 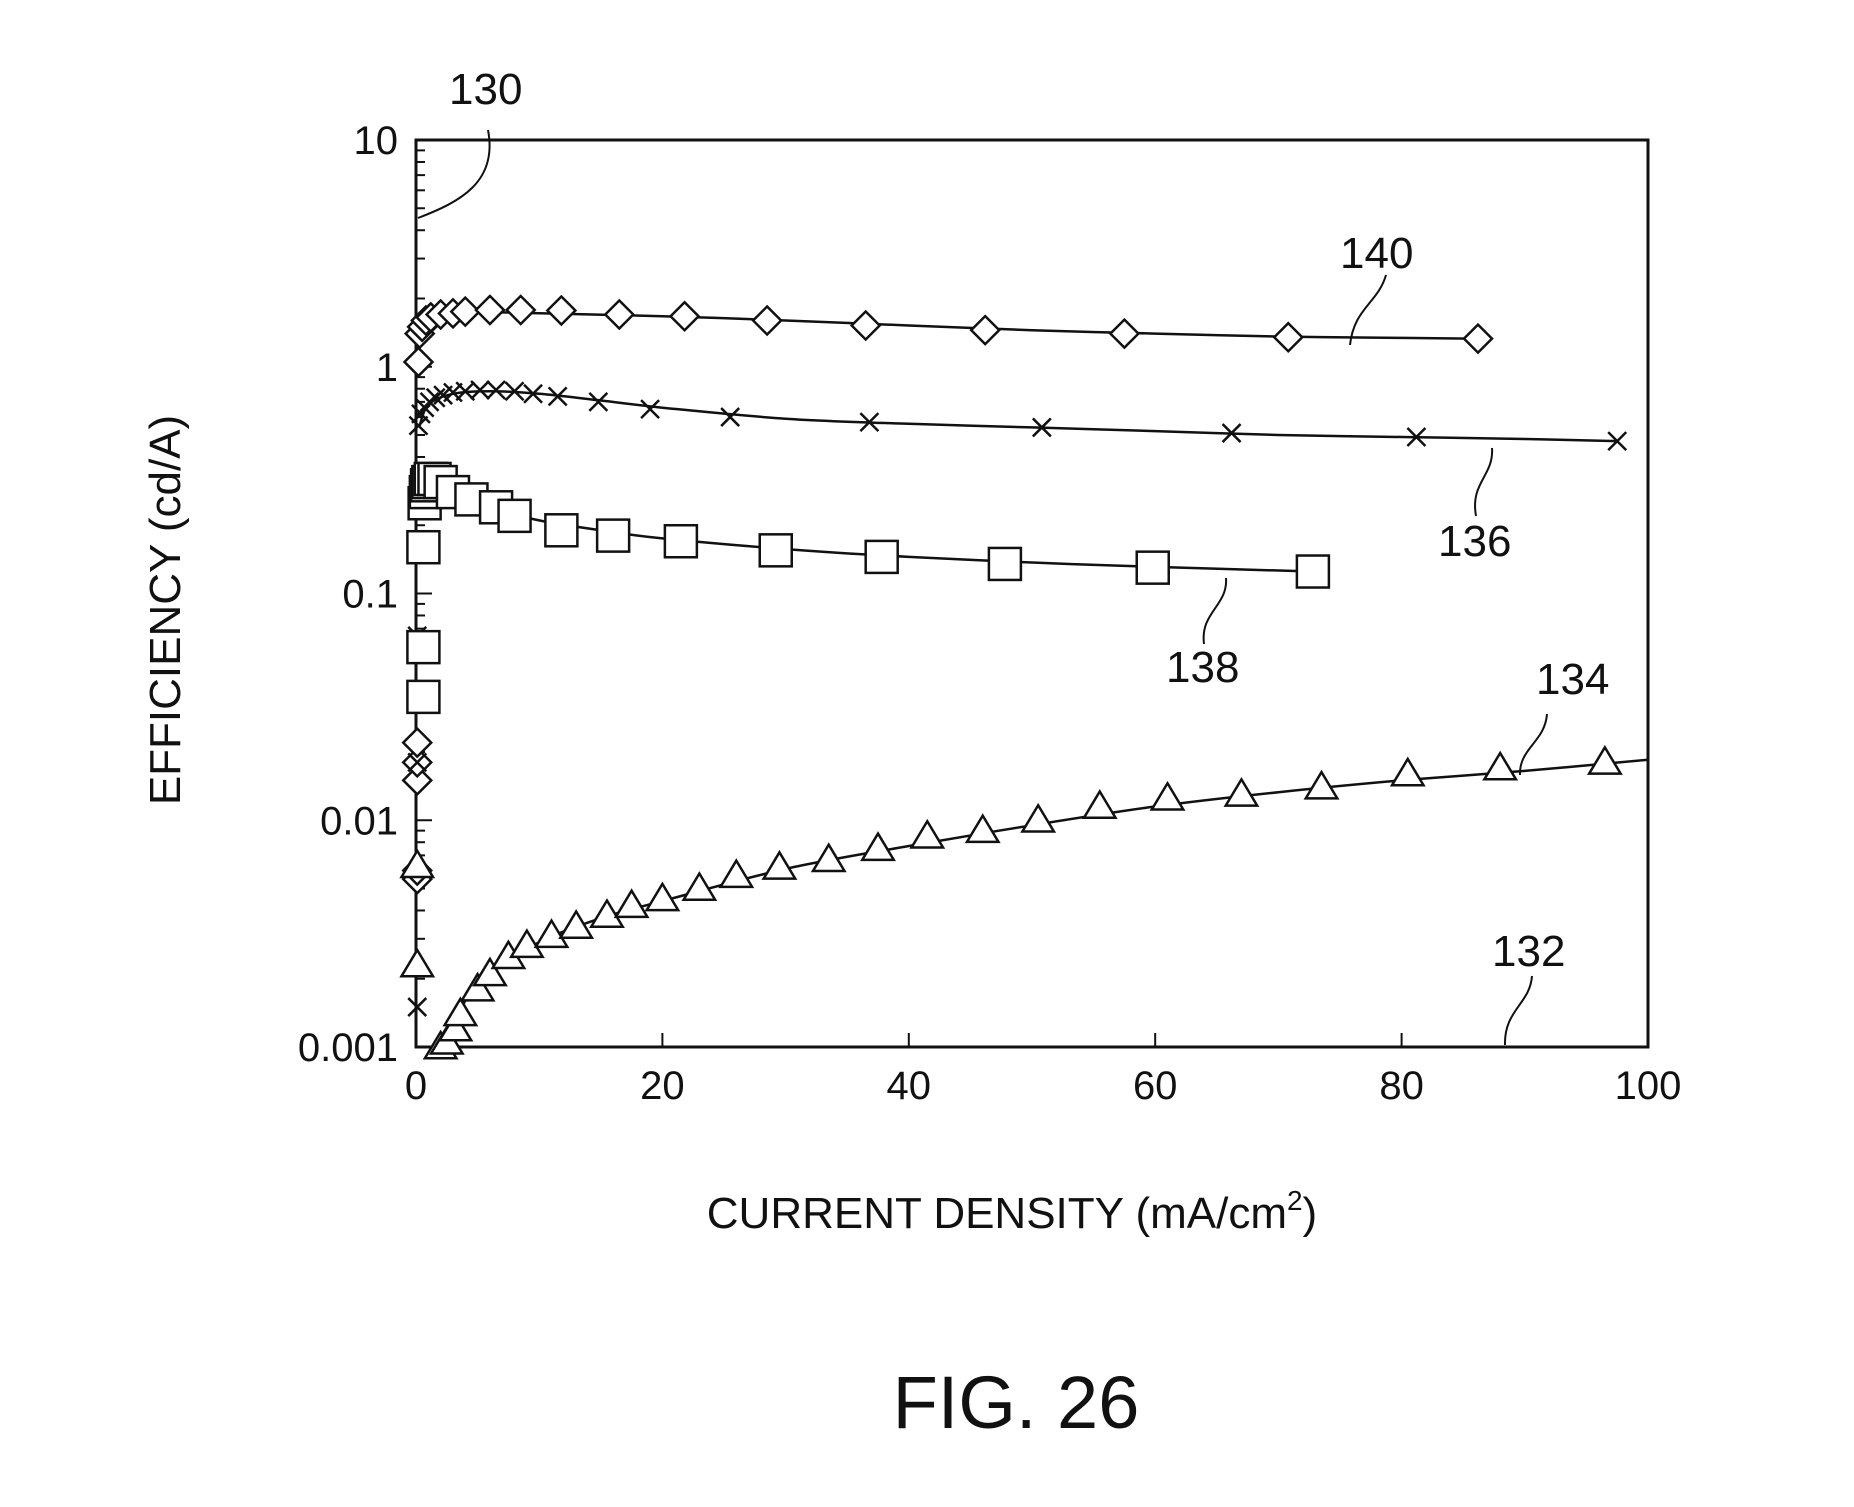 What do you see at coordinates (909, 1086) in the screenshot?
I see `x-tick-label: 40` at bounding box center [909, 1086].